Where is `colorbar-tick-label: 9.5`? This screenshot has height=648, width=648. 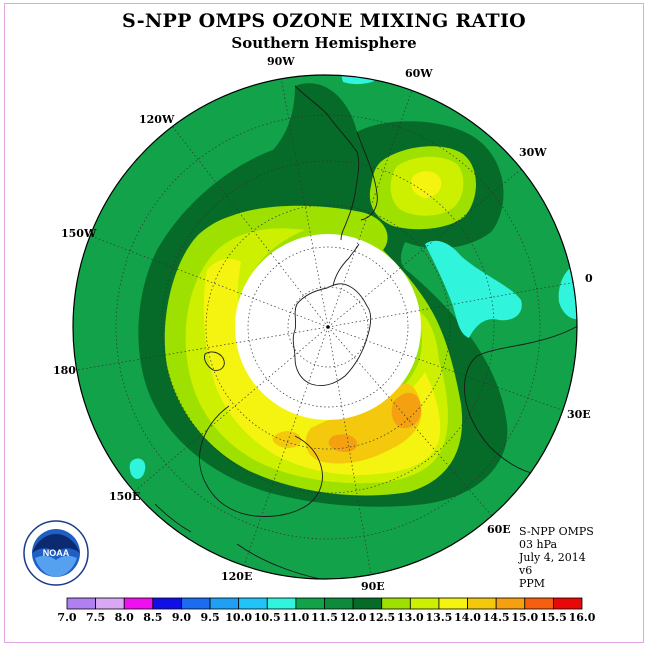 colorbar-tick-label: 9.5 is located at coordinates (209, 617).